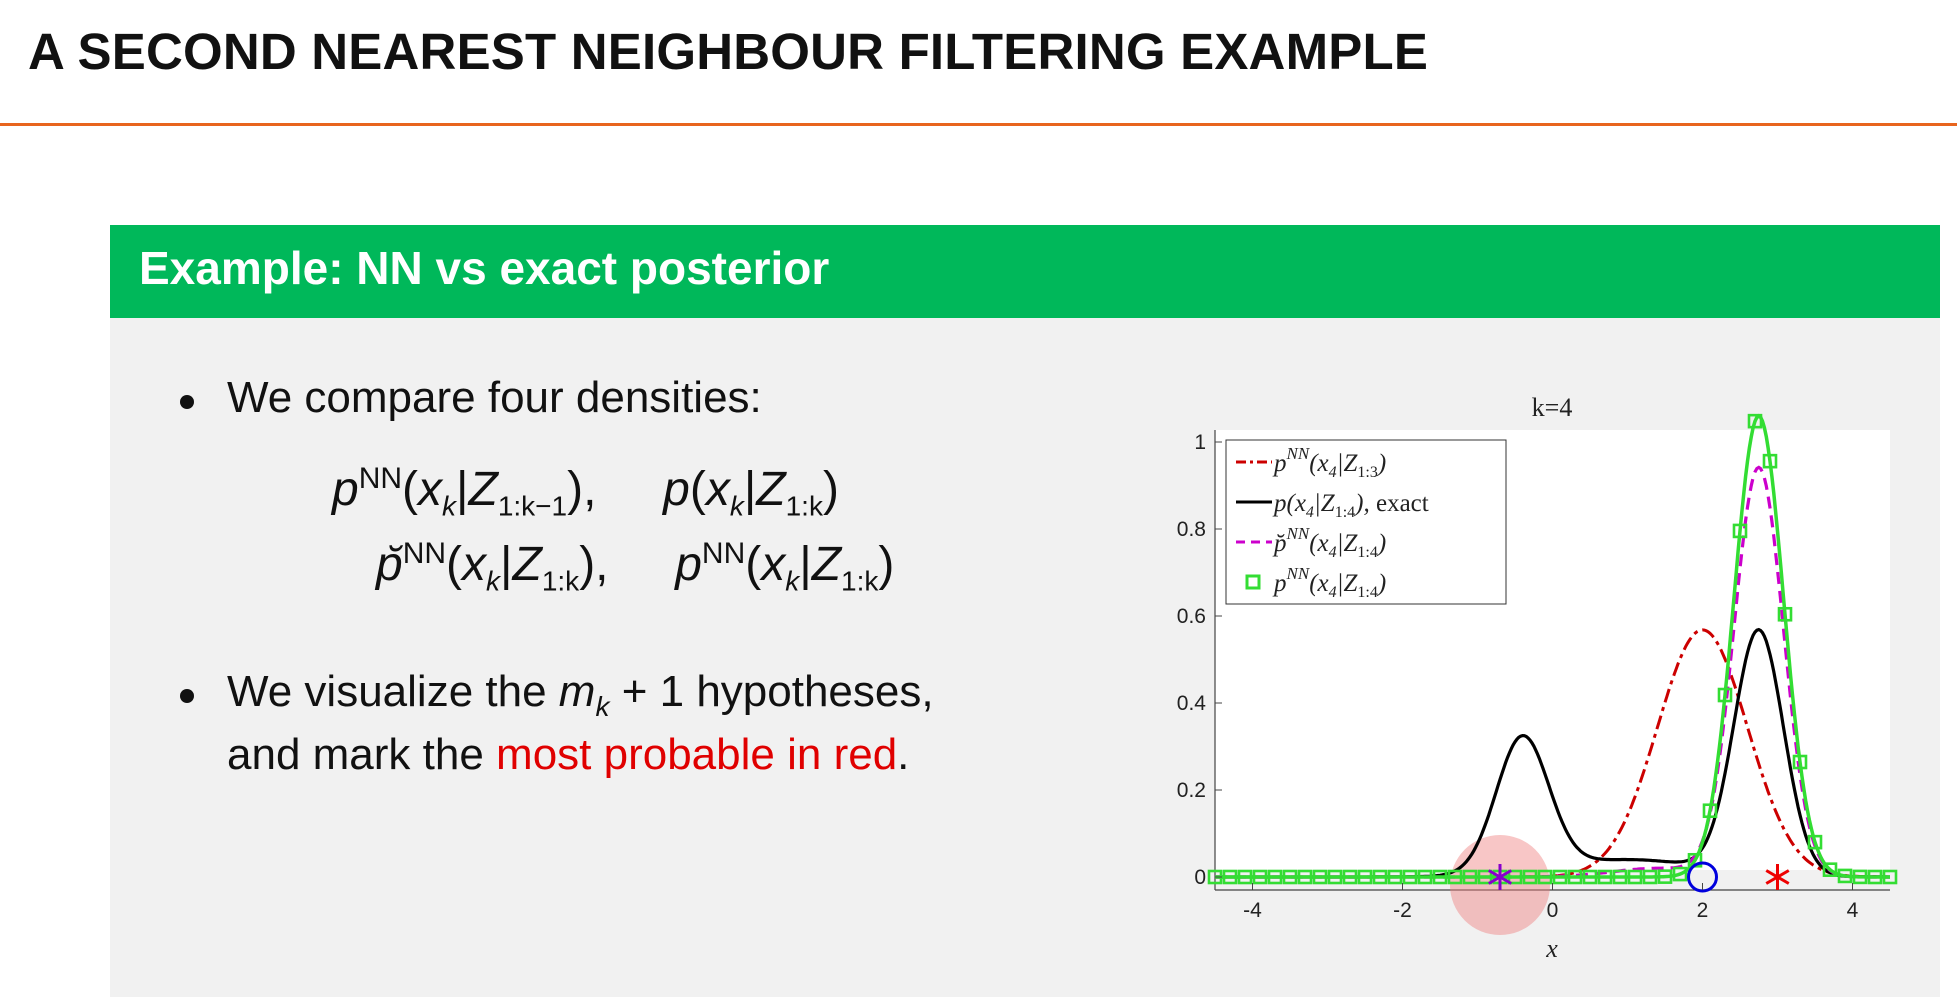  I want to click on formula-exact: p(xk|Z1:k), so click(751, 492).